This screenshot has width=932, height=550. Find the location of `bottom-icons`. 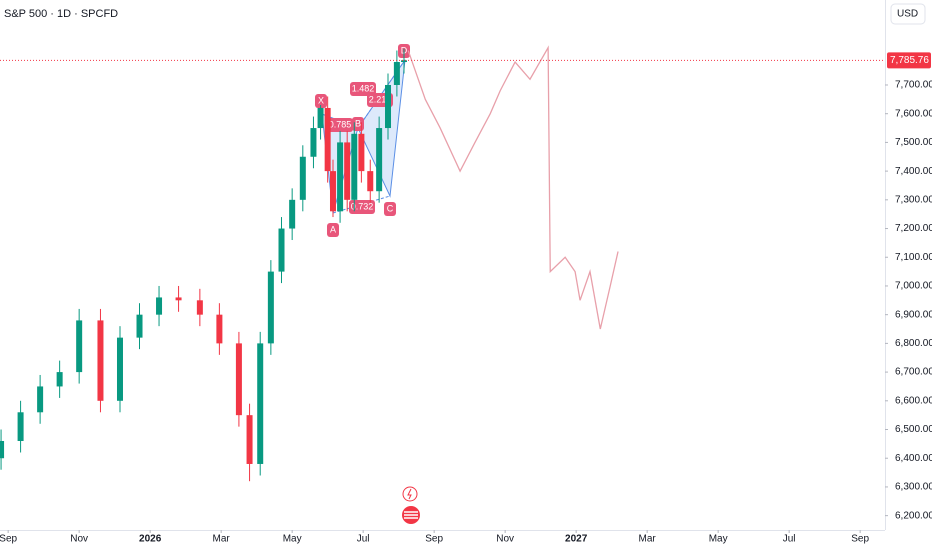

bottom-icons is located at coordinates (411, 505).